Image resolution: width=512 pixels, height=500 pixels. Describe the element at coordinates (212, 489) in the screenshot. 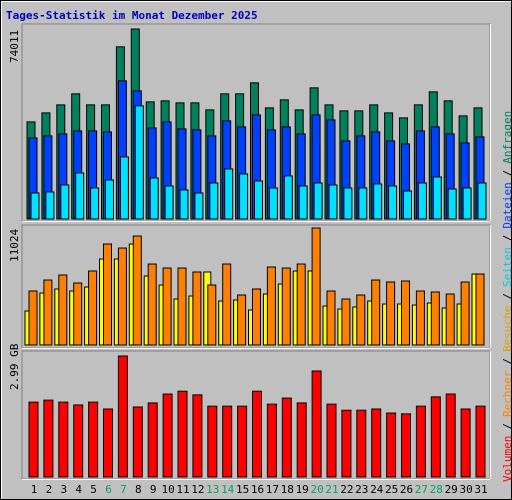

I see `x-tick-label: 13` at that location.